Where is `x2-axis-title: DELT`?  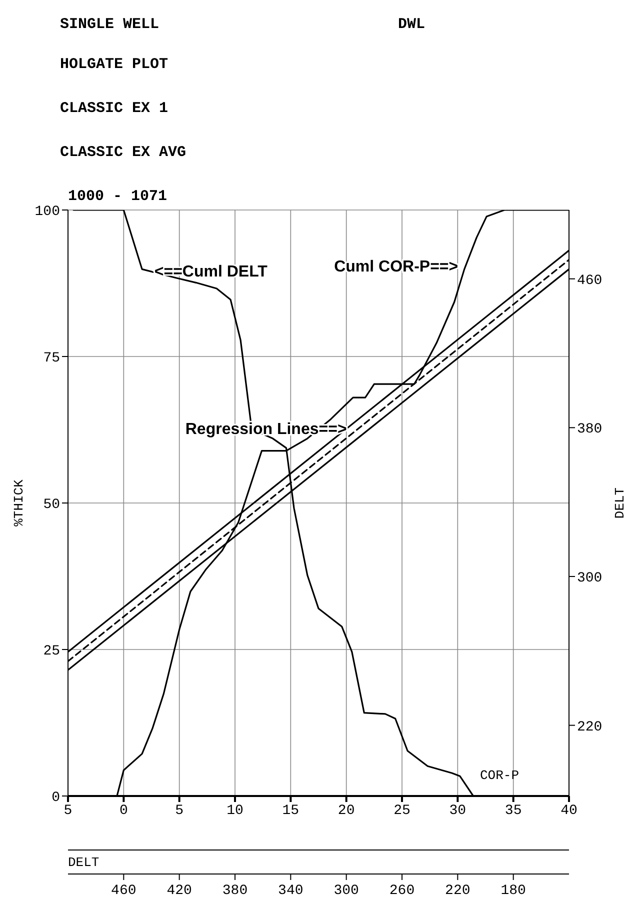
x2-axis-title: DELT is located at coordinates (84, 862).